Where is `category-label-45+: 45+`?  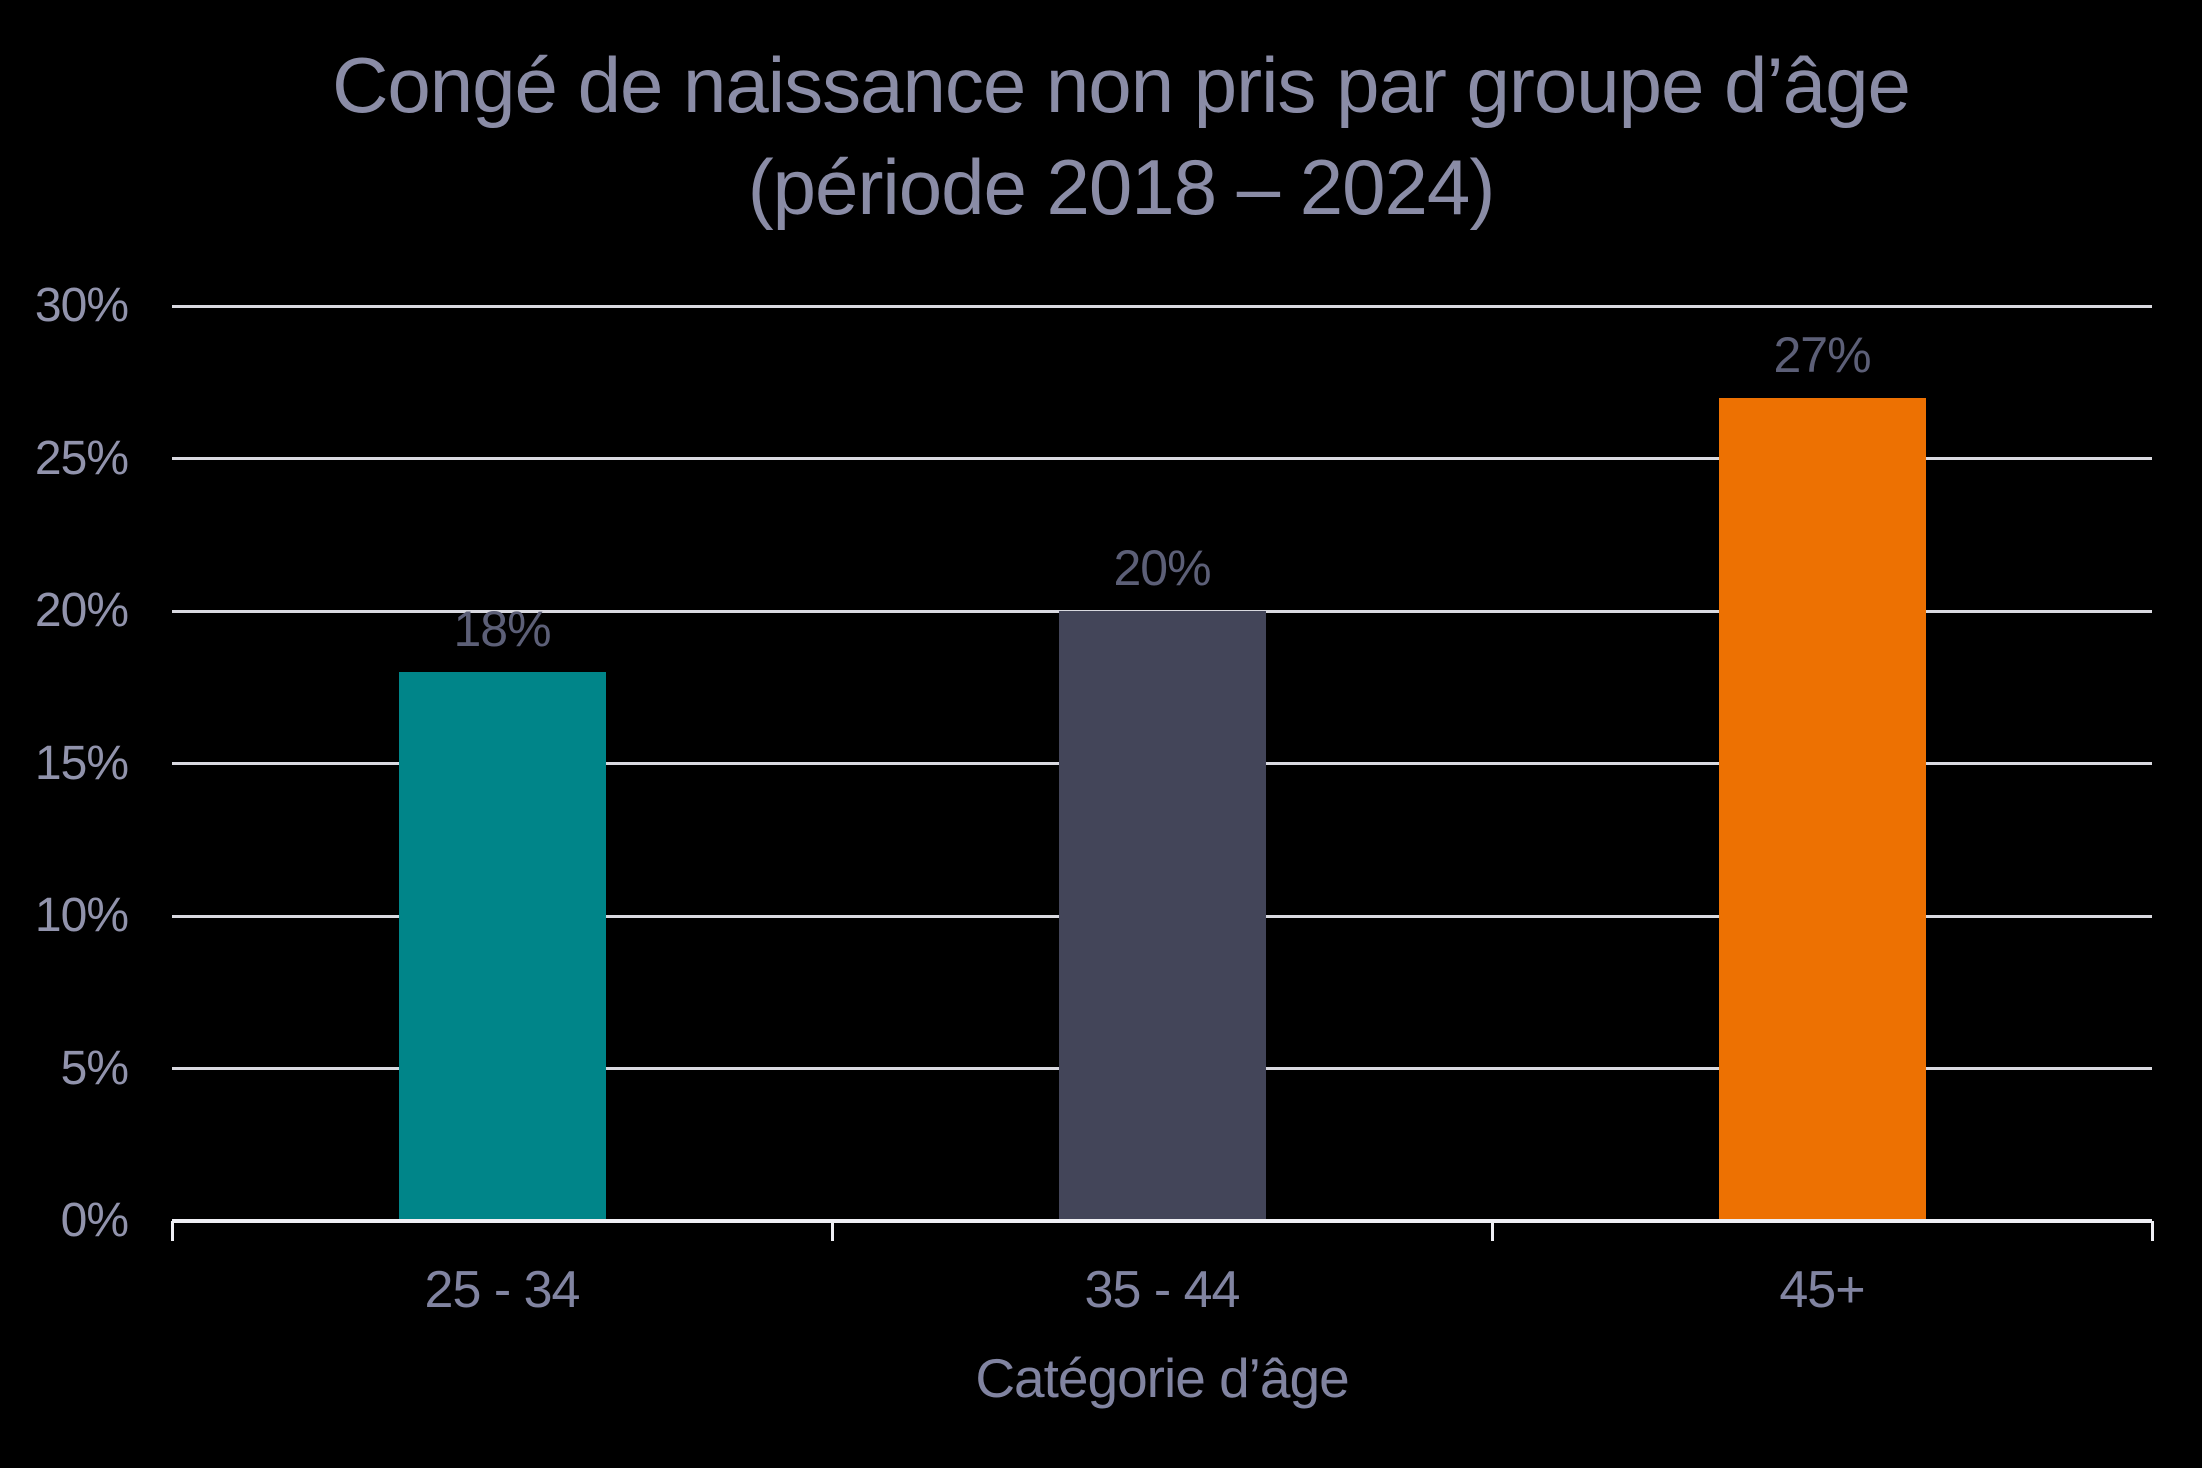 category-label-45+: 45+ is located at coordinates (1822, 1290).